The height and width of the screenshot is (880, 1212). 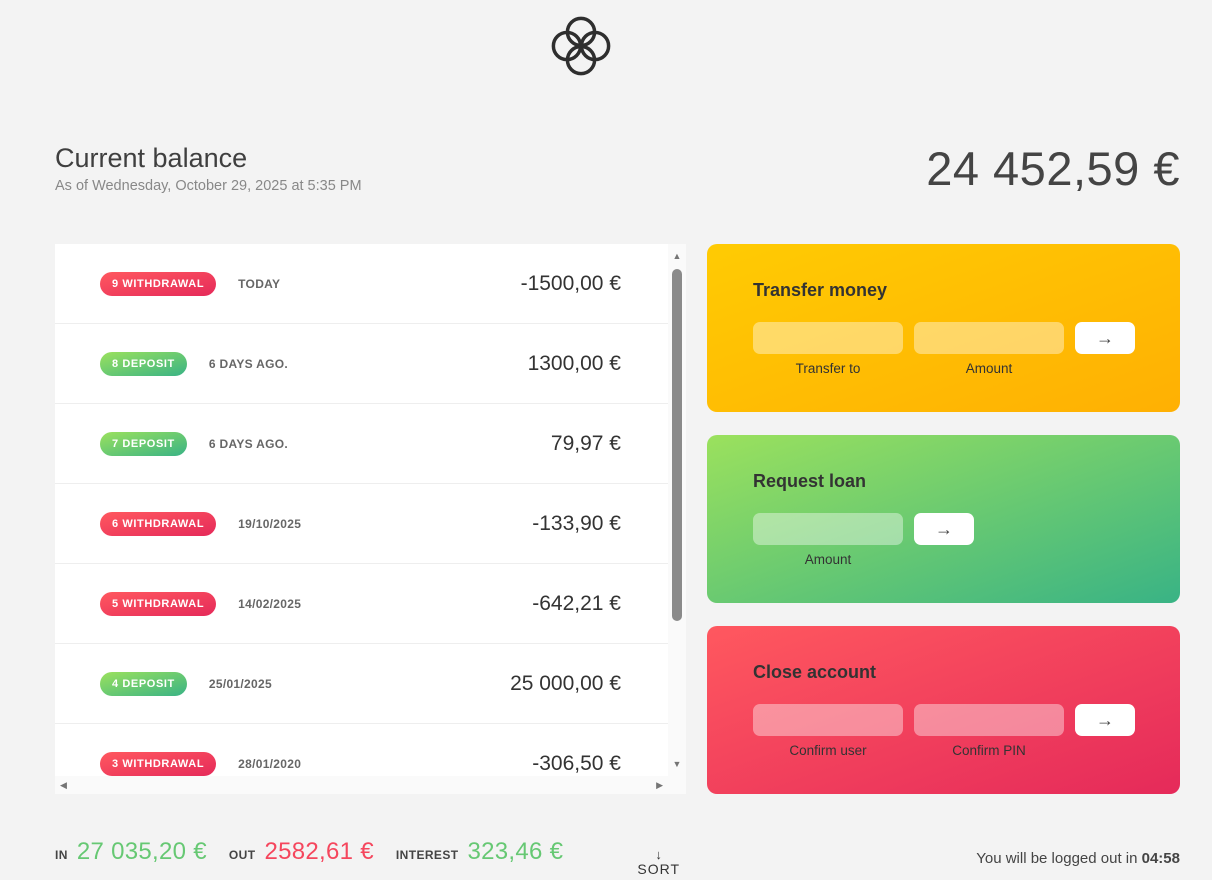 I want to click on transfer-to-label: Transfer to, so click(x=828, y=368).